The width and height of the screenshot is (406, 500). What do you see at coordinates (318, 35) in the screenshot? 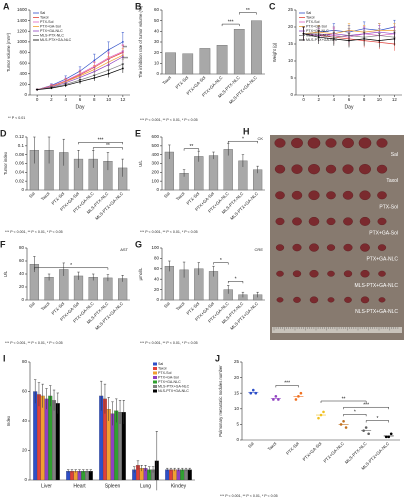
I see `legend-label: MLS-PTX-NLC` at bounding box center [318, 35].